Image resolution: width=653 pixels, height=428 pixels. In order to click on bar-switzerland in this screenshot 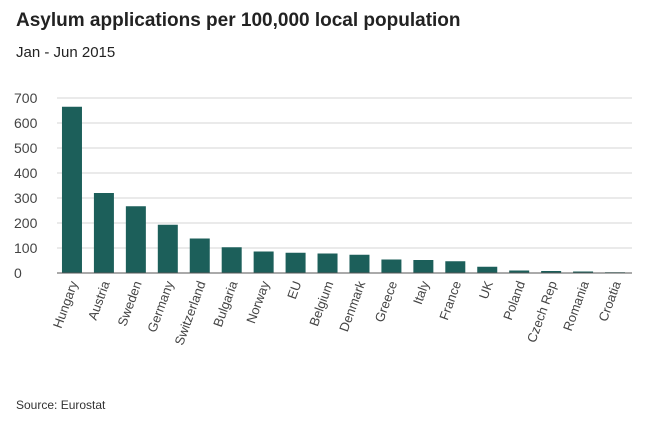, I will do `click(199, 255)`.